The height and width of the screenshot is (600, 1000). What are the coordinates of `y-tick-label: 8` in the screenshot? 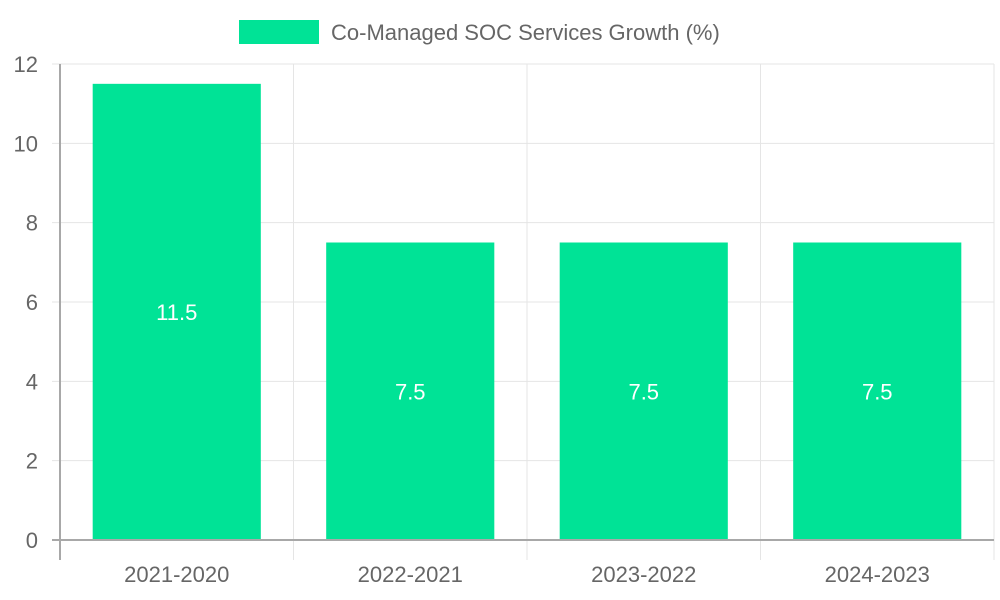 It's located at (32, 223).